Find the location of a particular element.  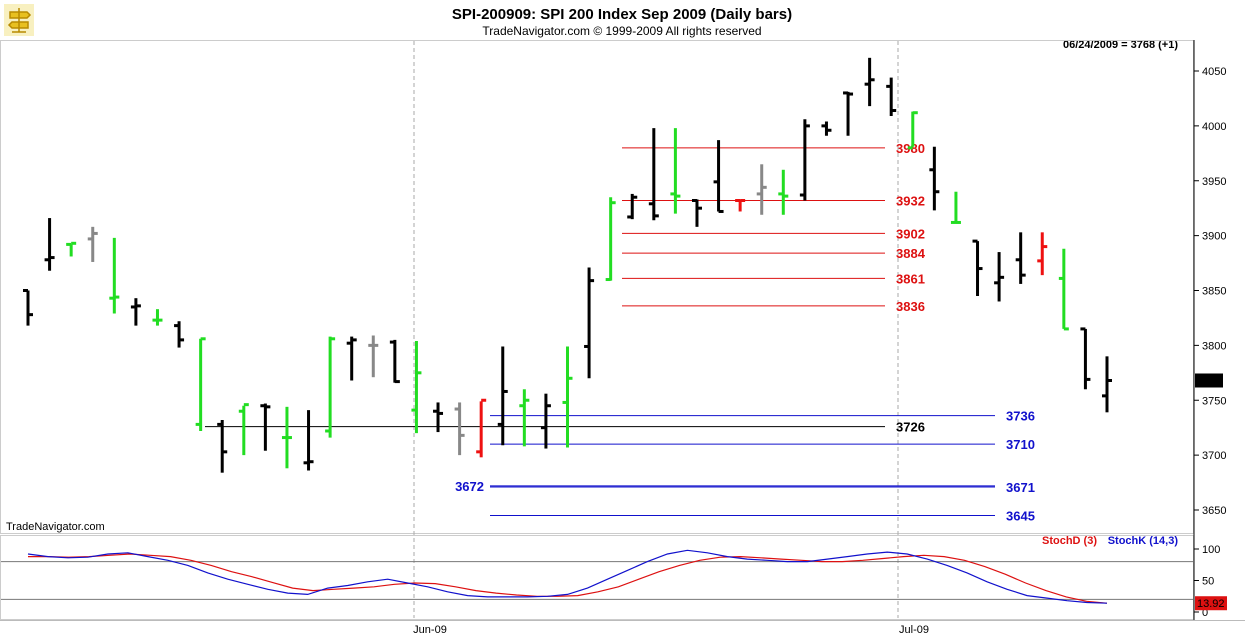

stoch-last-box is located at coordinates (1211, 603).